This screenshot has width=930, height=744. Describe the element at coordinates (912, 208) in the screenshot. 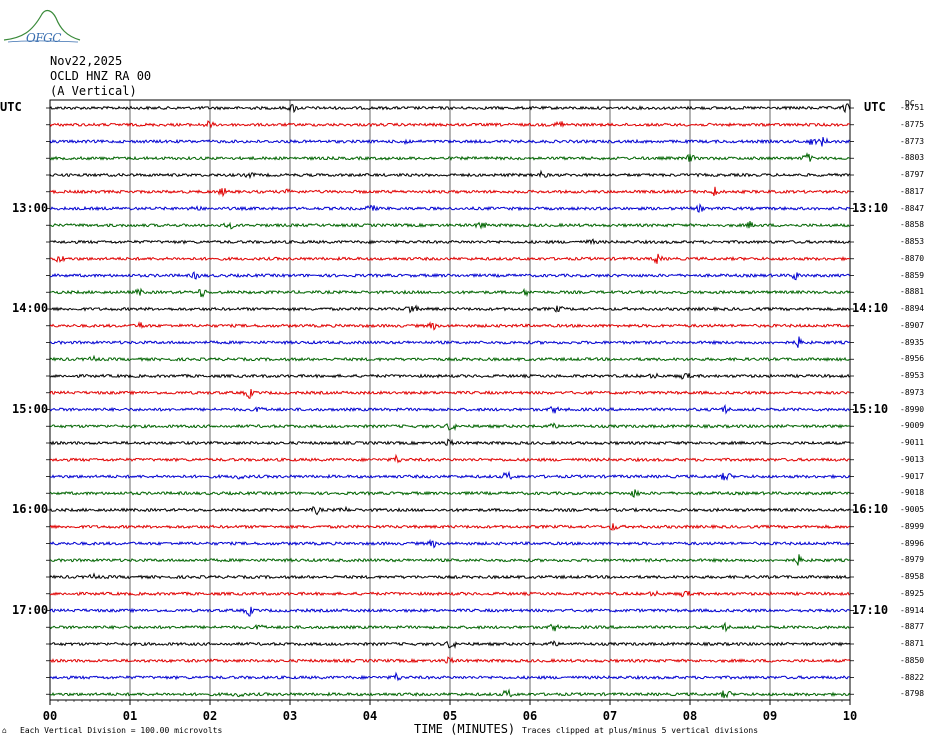

I see `dc-offset-label: -8847` at that location.